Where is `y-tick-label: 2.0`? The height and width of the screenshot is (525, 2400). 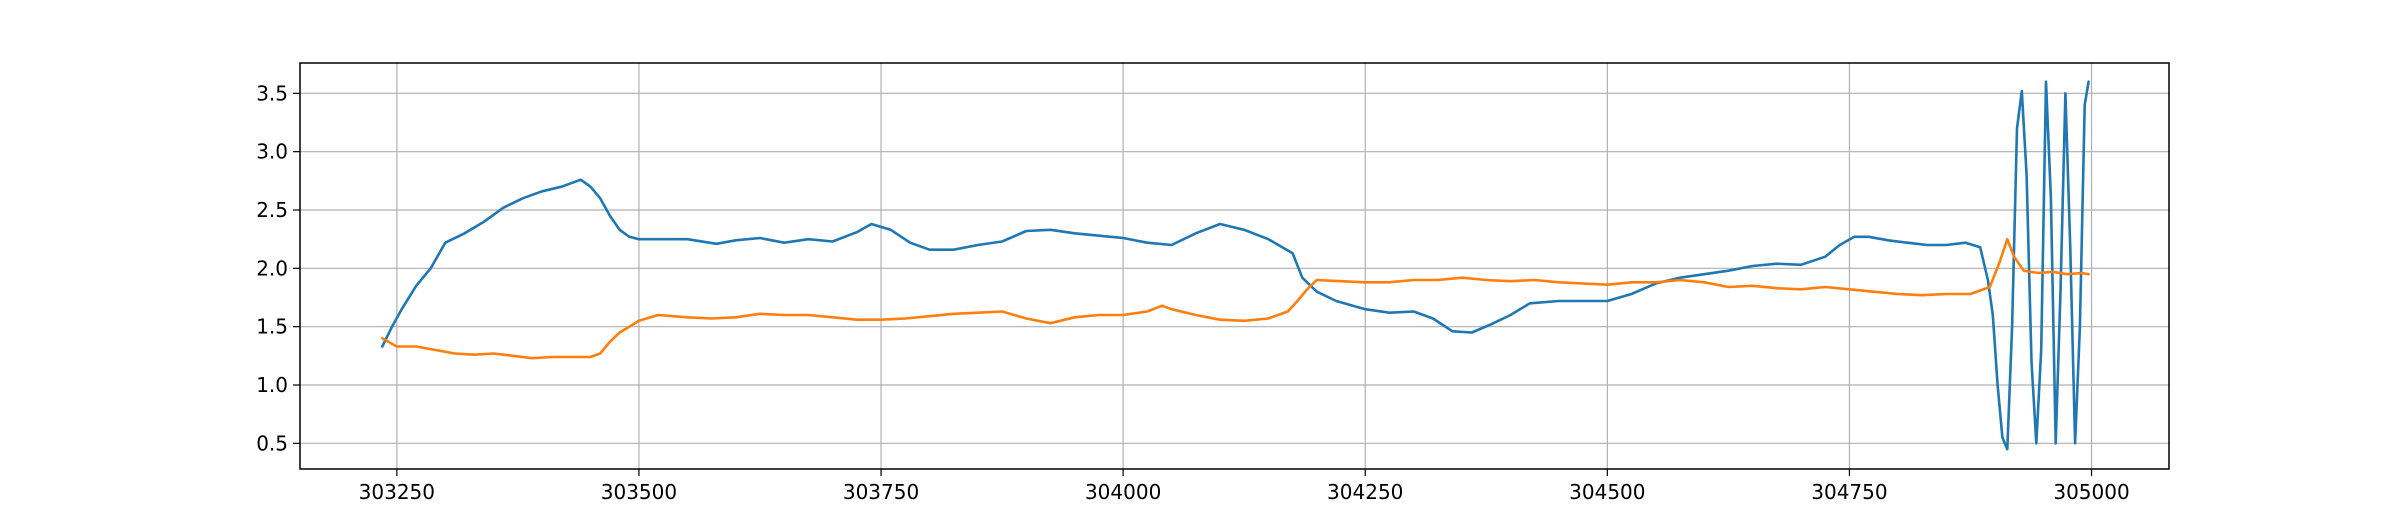
y-tick-label: 2.0 is located at coordinates (272, 268).